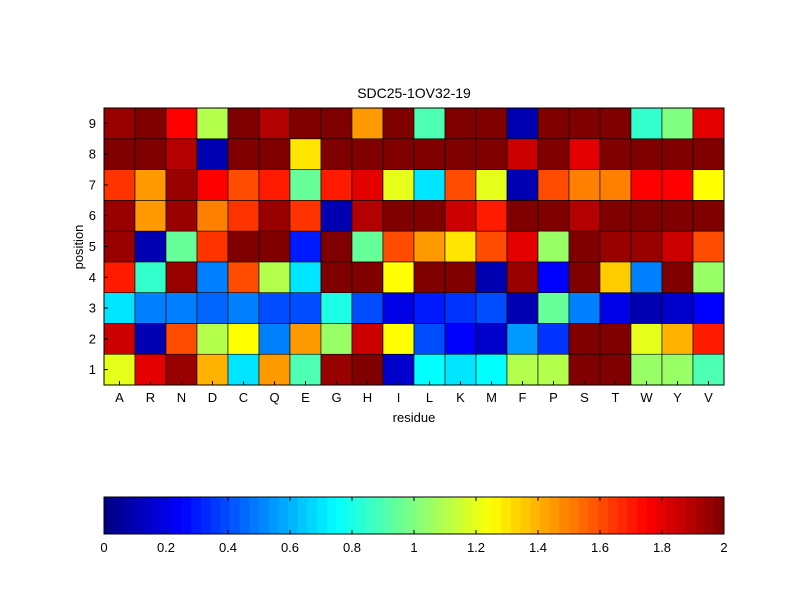 This screenshot has height=600, width=800. I want to click on x-tick-label: Q, so click(274, 397).